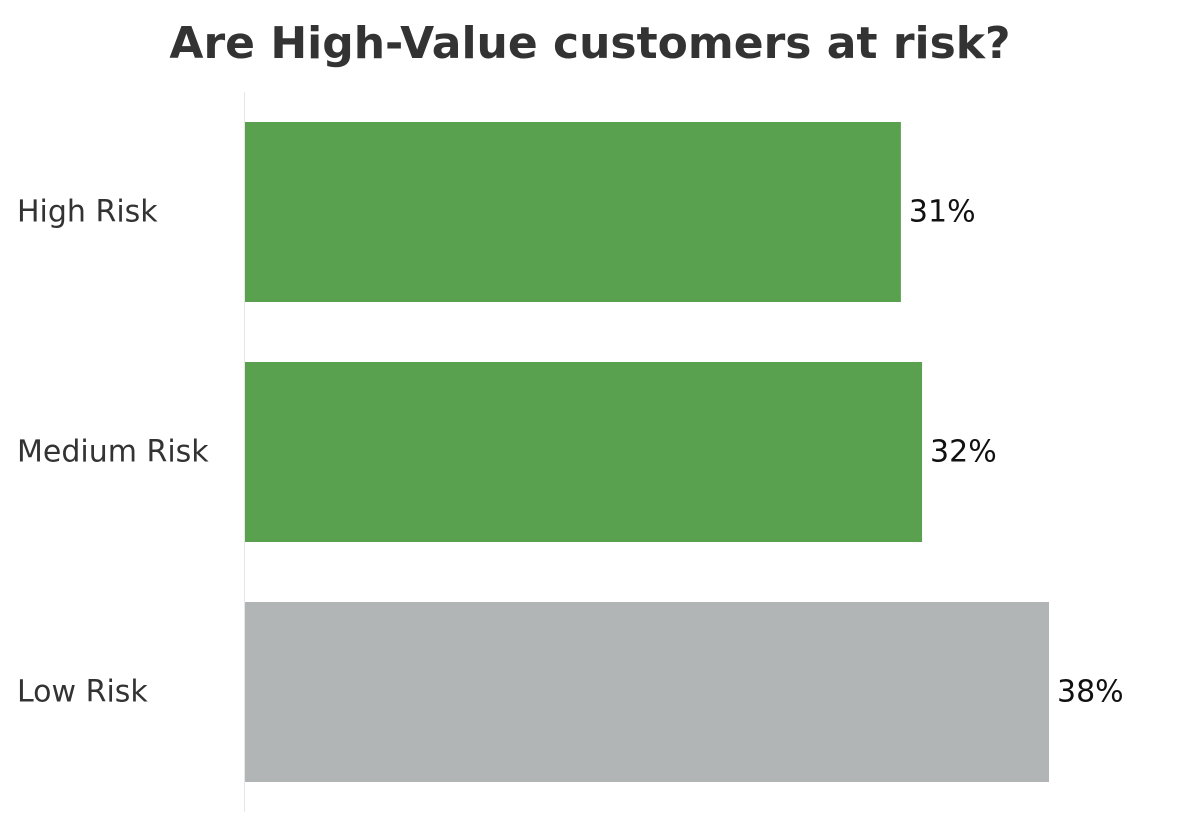  I want to click on value-label-high-risk: 31%, so click(942, 212).